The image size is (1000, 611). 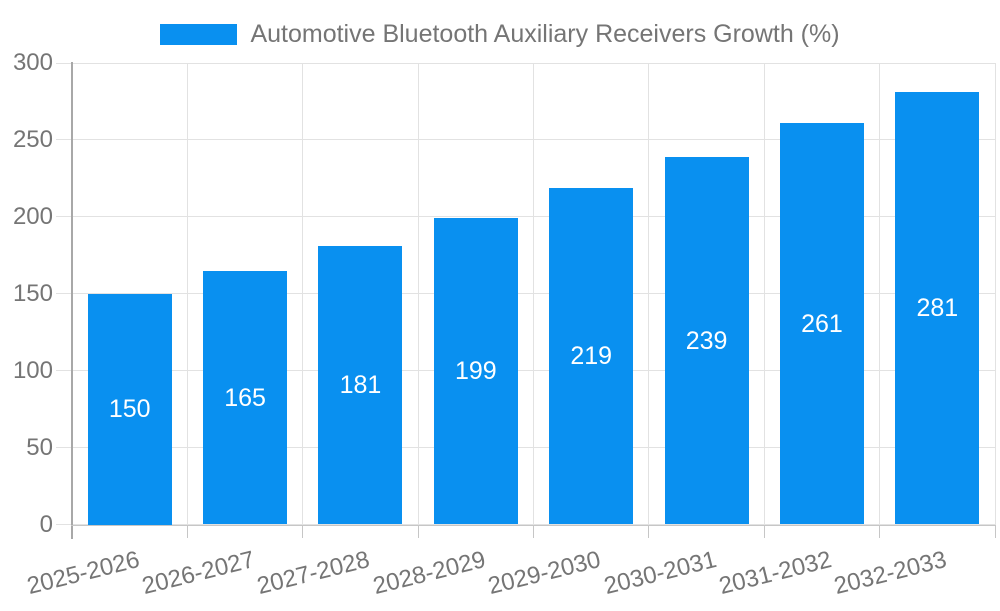 I want to click on bar-2031-2032, so click(x=821, y=323).